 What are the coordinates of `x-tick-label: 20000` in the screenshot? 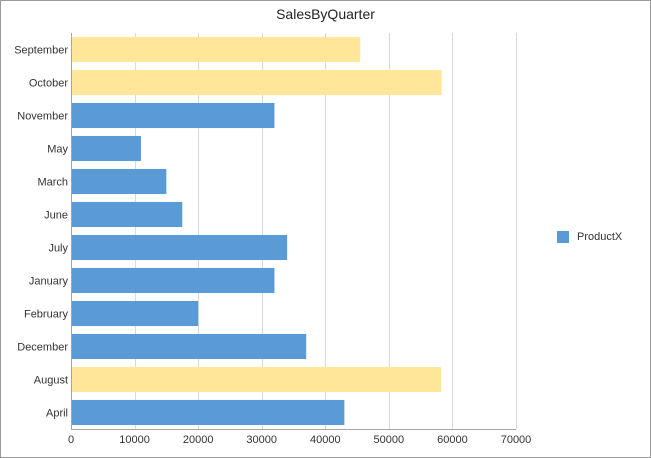 It's located at (198, 440).